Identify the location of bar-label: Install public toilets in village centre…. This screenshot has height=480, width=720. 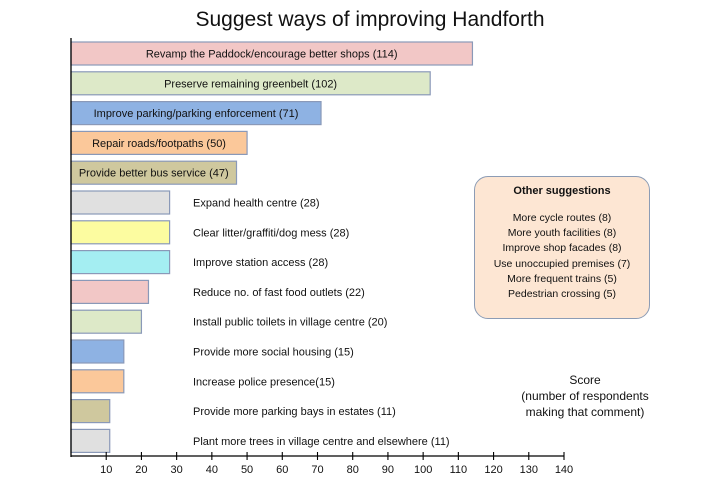
(290, 323).